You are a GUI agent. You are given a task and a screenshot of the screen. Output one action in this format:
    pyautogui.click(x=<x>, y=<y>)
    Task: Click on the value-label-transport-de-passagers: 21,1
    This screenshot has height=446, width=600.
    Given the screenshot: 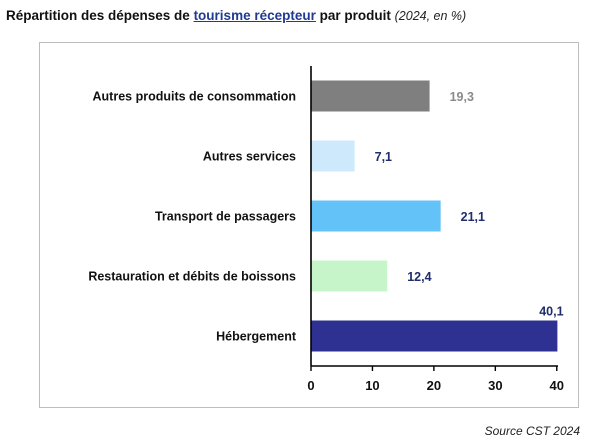 What is the action you would take?
    pyautogui.click(x=473, y=217)
    